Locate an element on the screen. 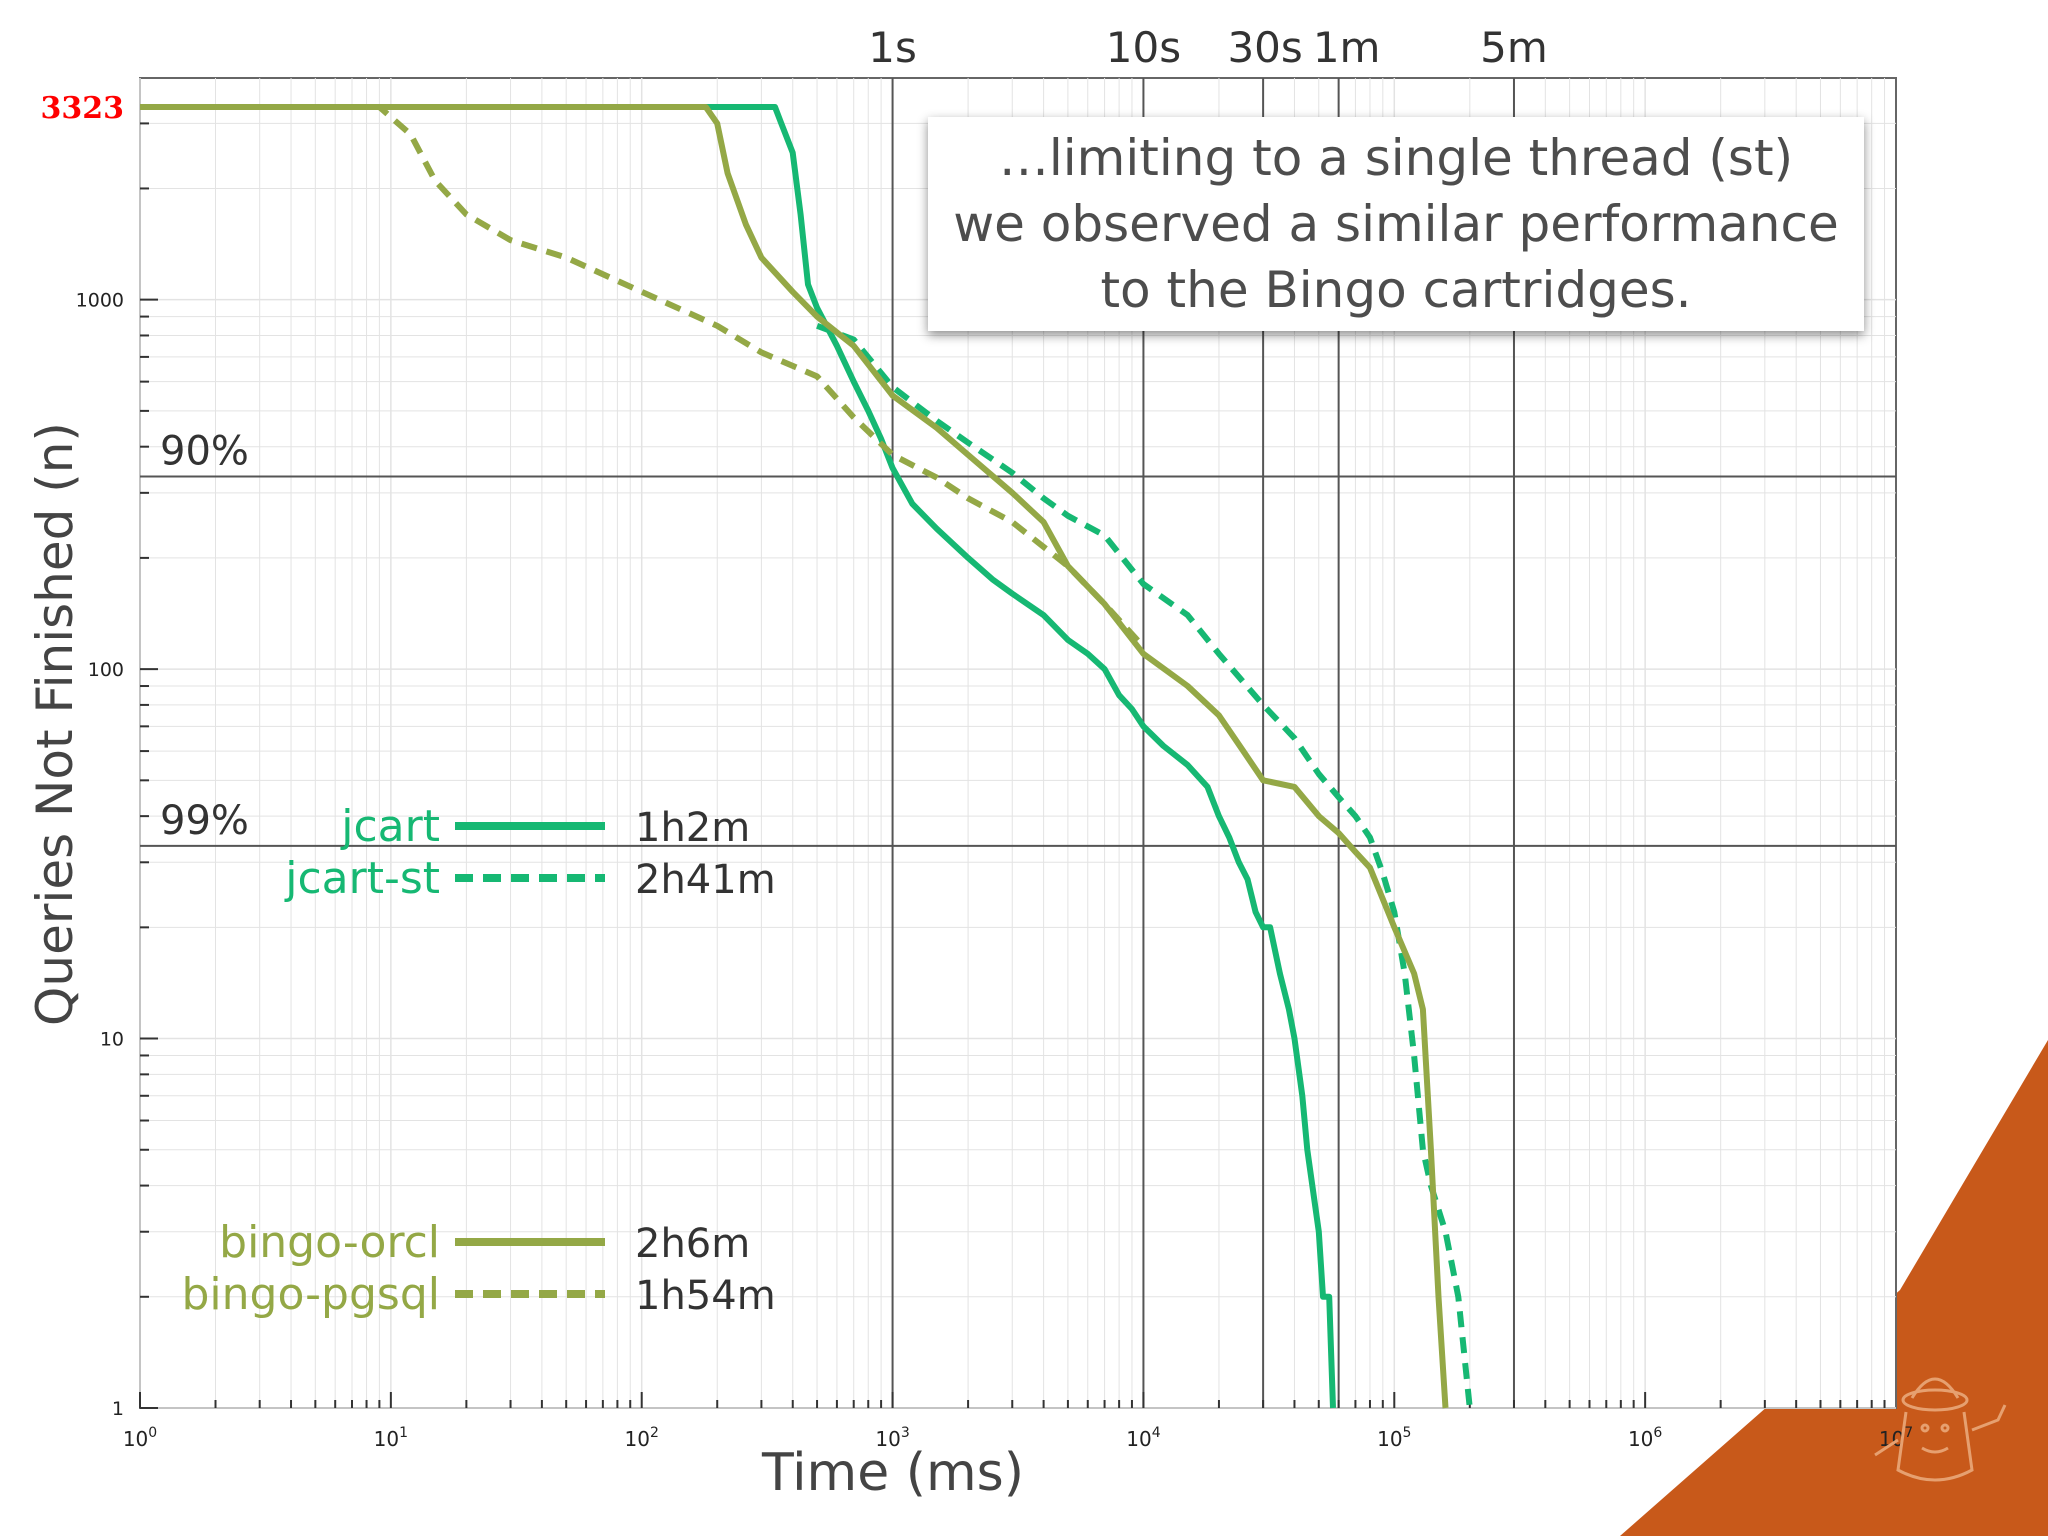 The width and height of the screenshot is (2048, 1540). x-tick-label: 10³ is located at coordinates (892, 1438).